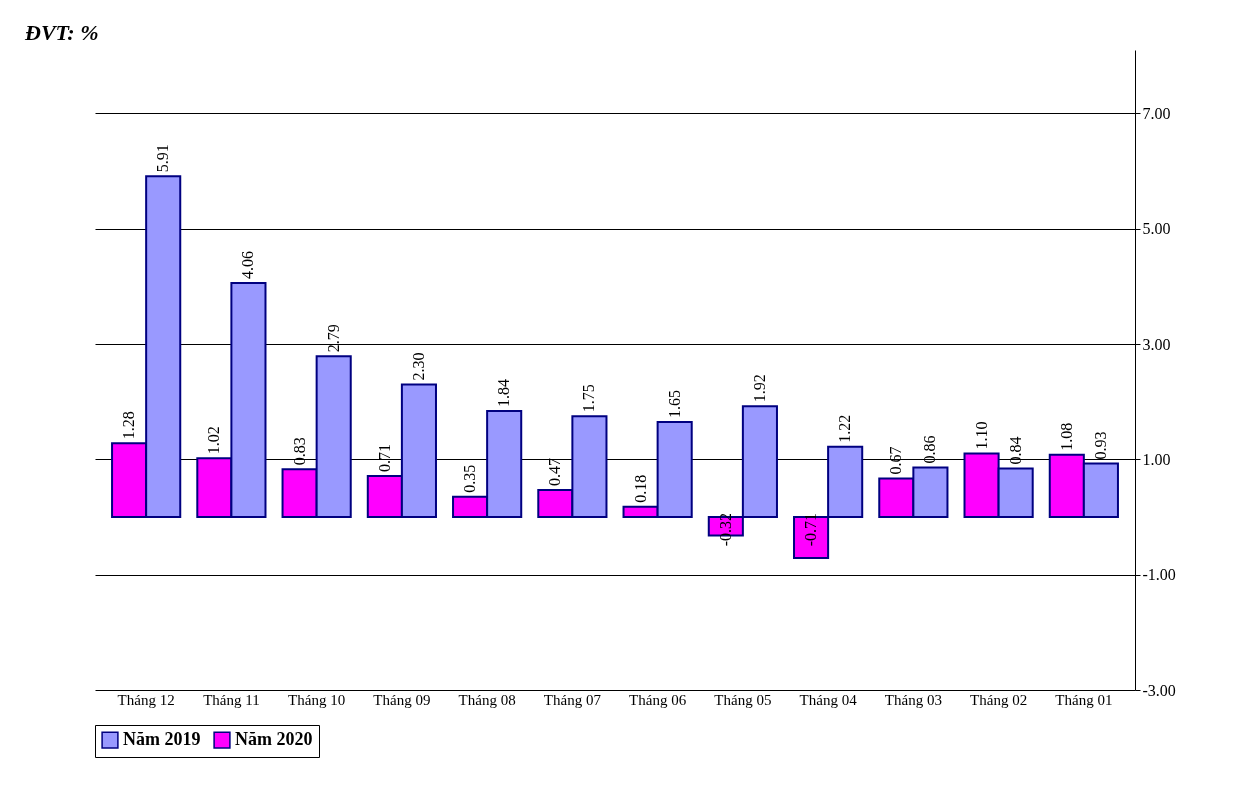  What do you see at coordinates (999, 699) in the screenshot?
I see `x-tick-label: Tháng 02` at bounding box center [999, 699].